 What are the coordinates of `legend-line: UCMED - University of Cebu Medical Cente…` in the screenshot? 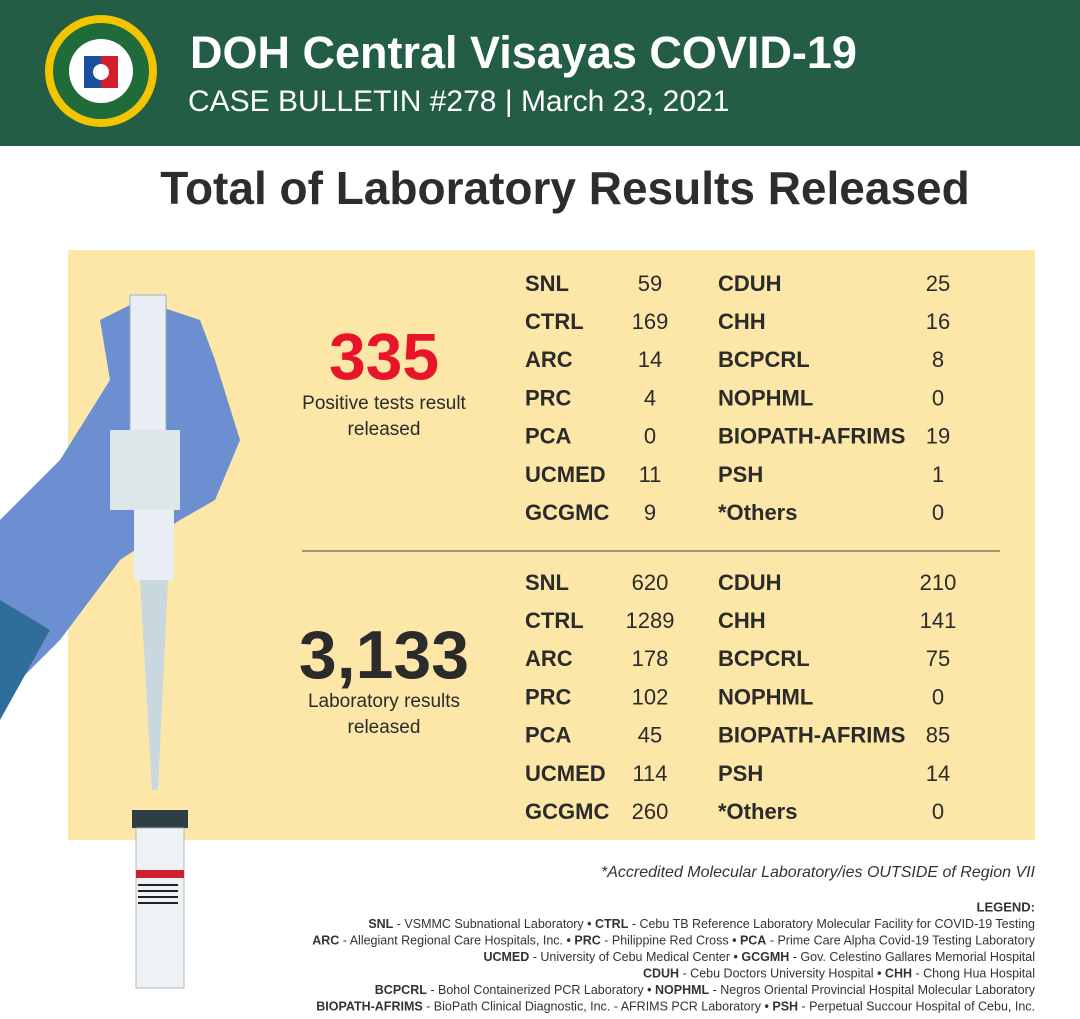 It's located at (759, 957).